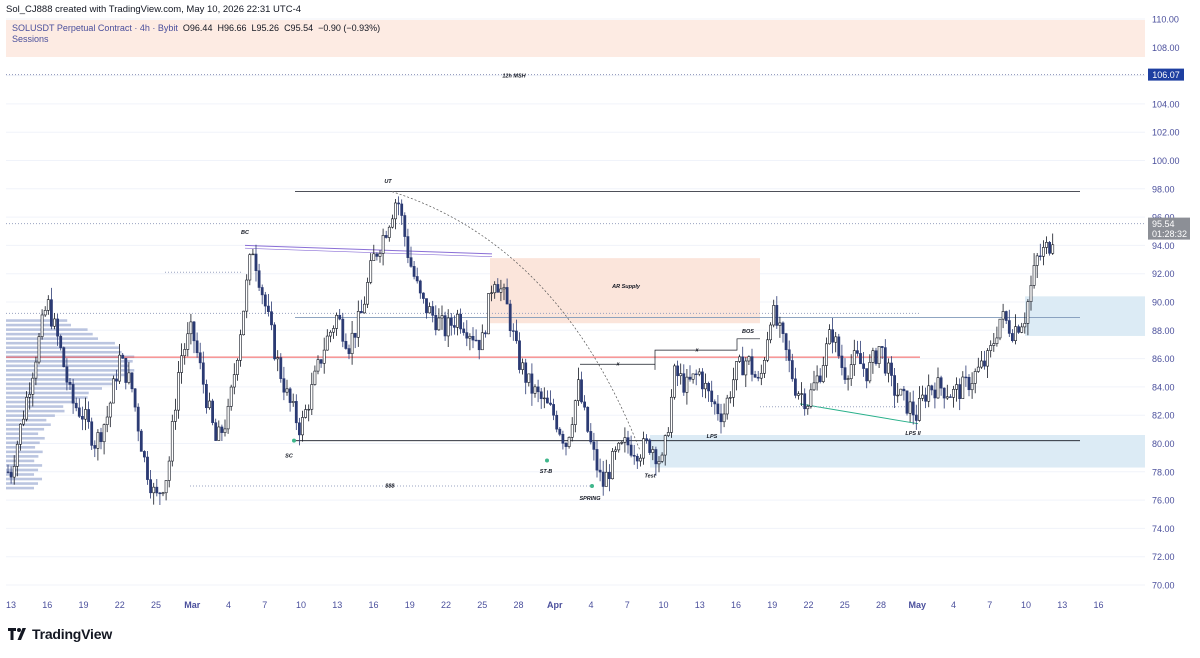 This screenshot has height=658, width=1200. Describe the element at coordinates (1163, 331) in the screenshot. I see `price-axis-tick: 88.00` at that location.